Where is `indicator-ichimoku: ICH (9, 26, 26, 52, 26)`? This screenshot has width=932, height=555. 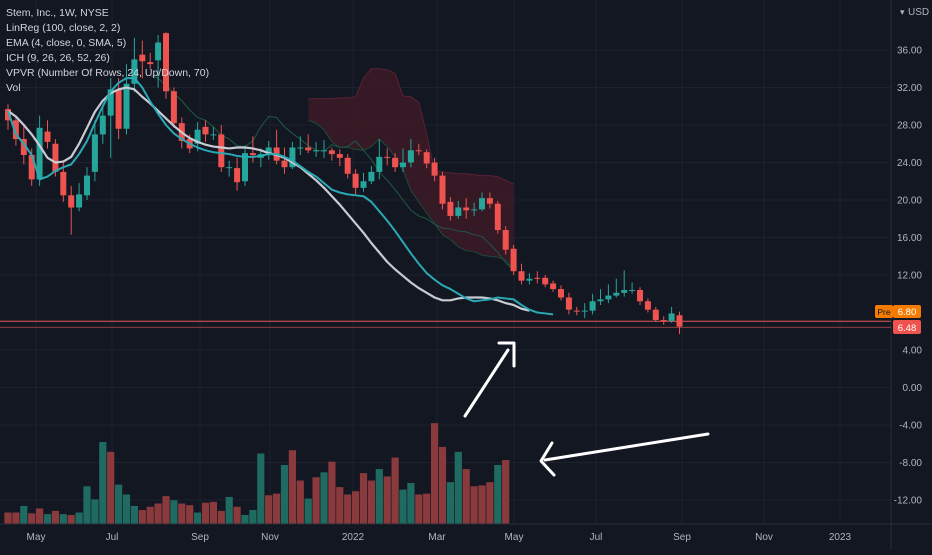
indicator-ichimoku: ICH (9, 26, 26, 52, 26) is located at coordinates (58, 58).